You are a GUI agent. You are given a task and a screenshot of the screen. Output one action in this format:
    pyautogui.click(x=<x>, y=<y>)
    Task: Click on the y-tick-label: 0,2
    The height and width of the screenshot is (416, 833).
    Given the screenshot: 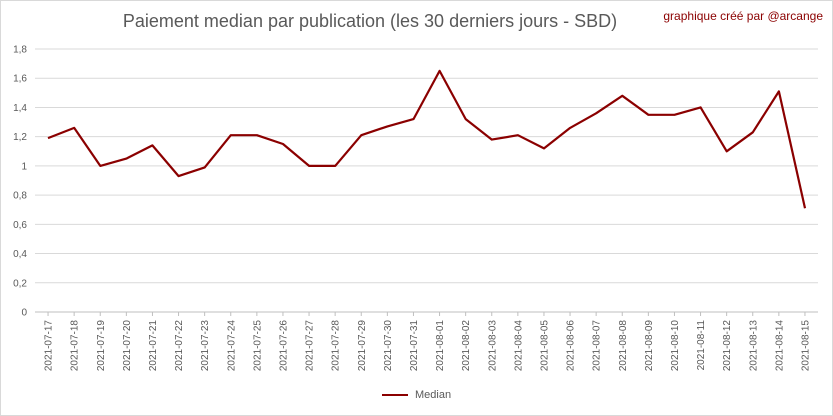 What is the action you would take?
    pyautogui.click(x=20, y=283)
    